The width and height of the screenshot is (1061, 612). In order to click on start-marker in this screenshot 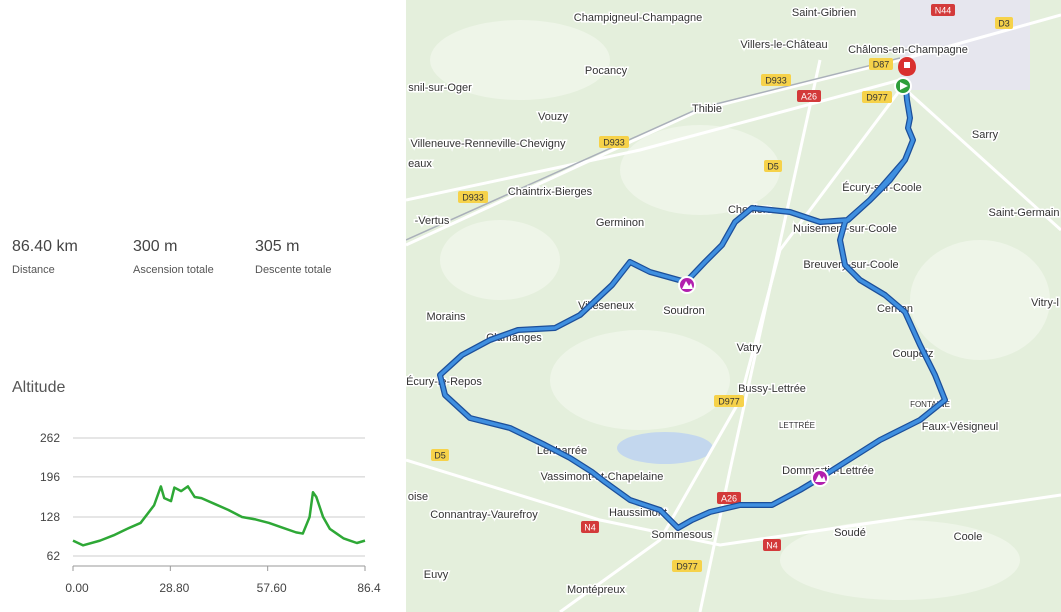, I will do `click(903, 86)`.